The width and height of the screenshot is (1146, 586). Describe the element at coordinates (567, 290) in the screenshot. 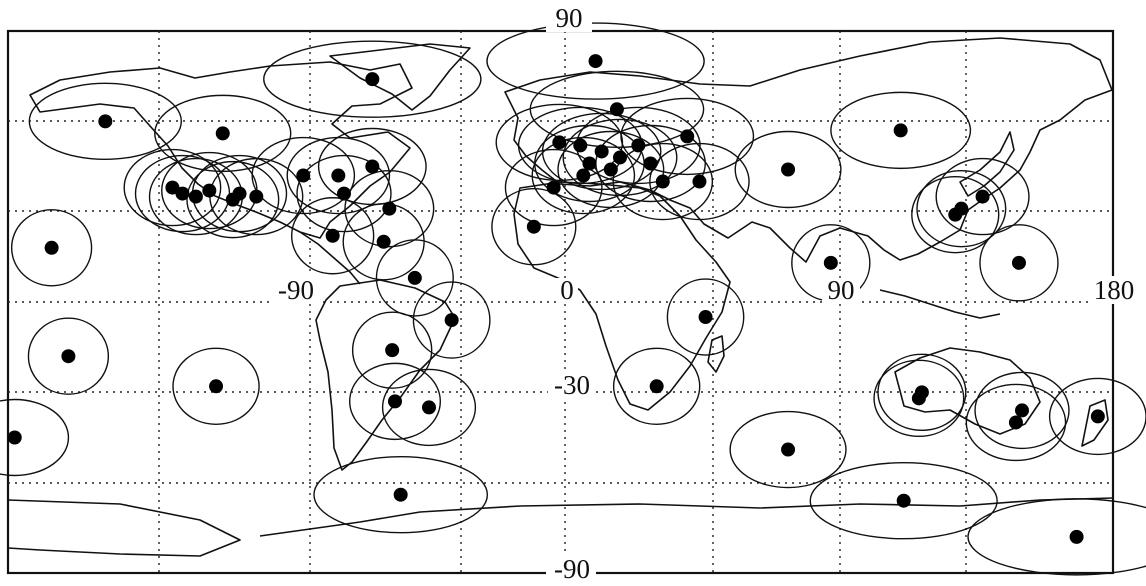

I see `lon-label-0: 0` at that location.